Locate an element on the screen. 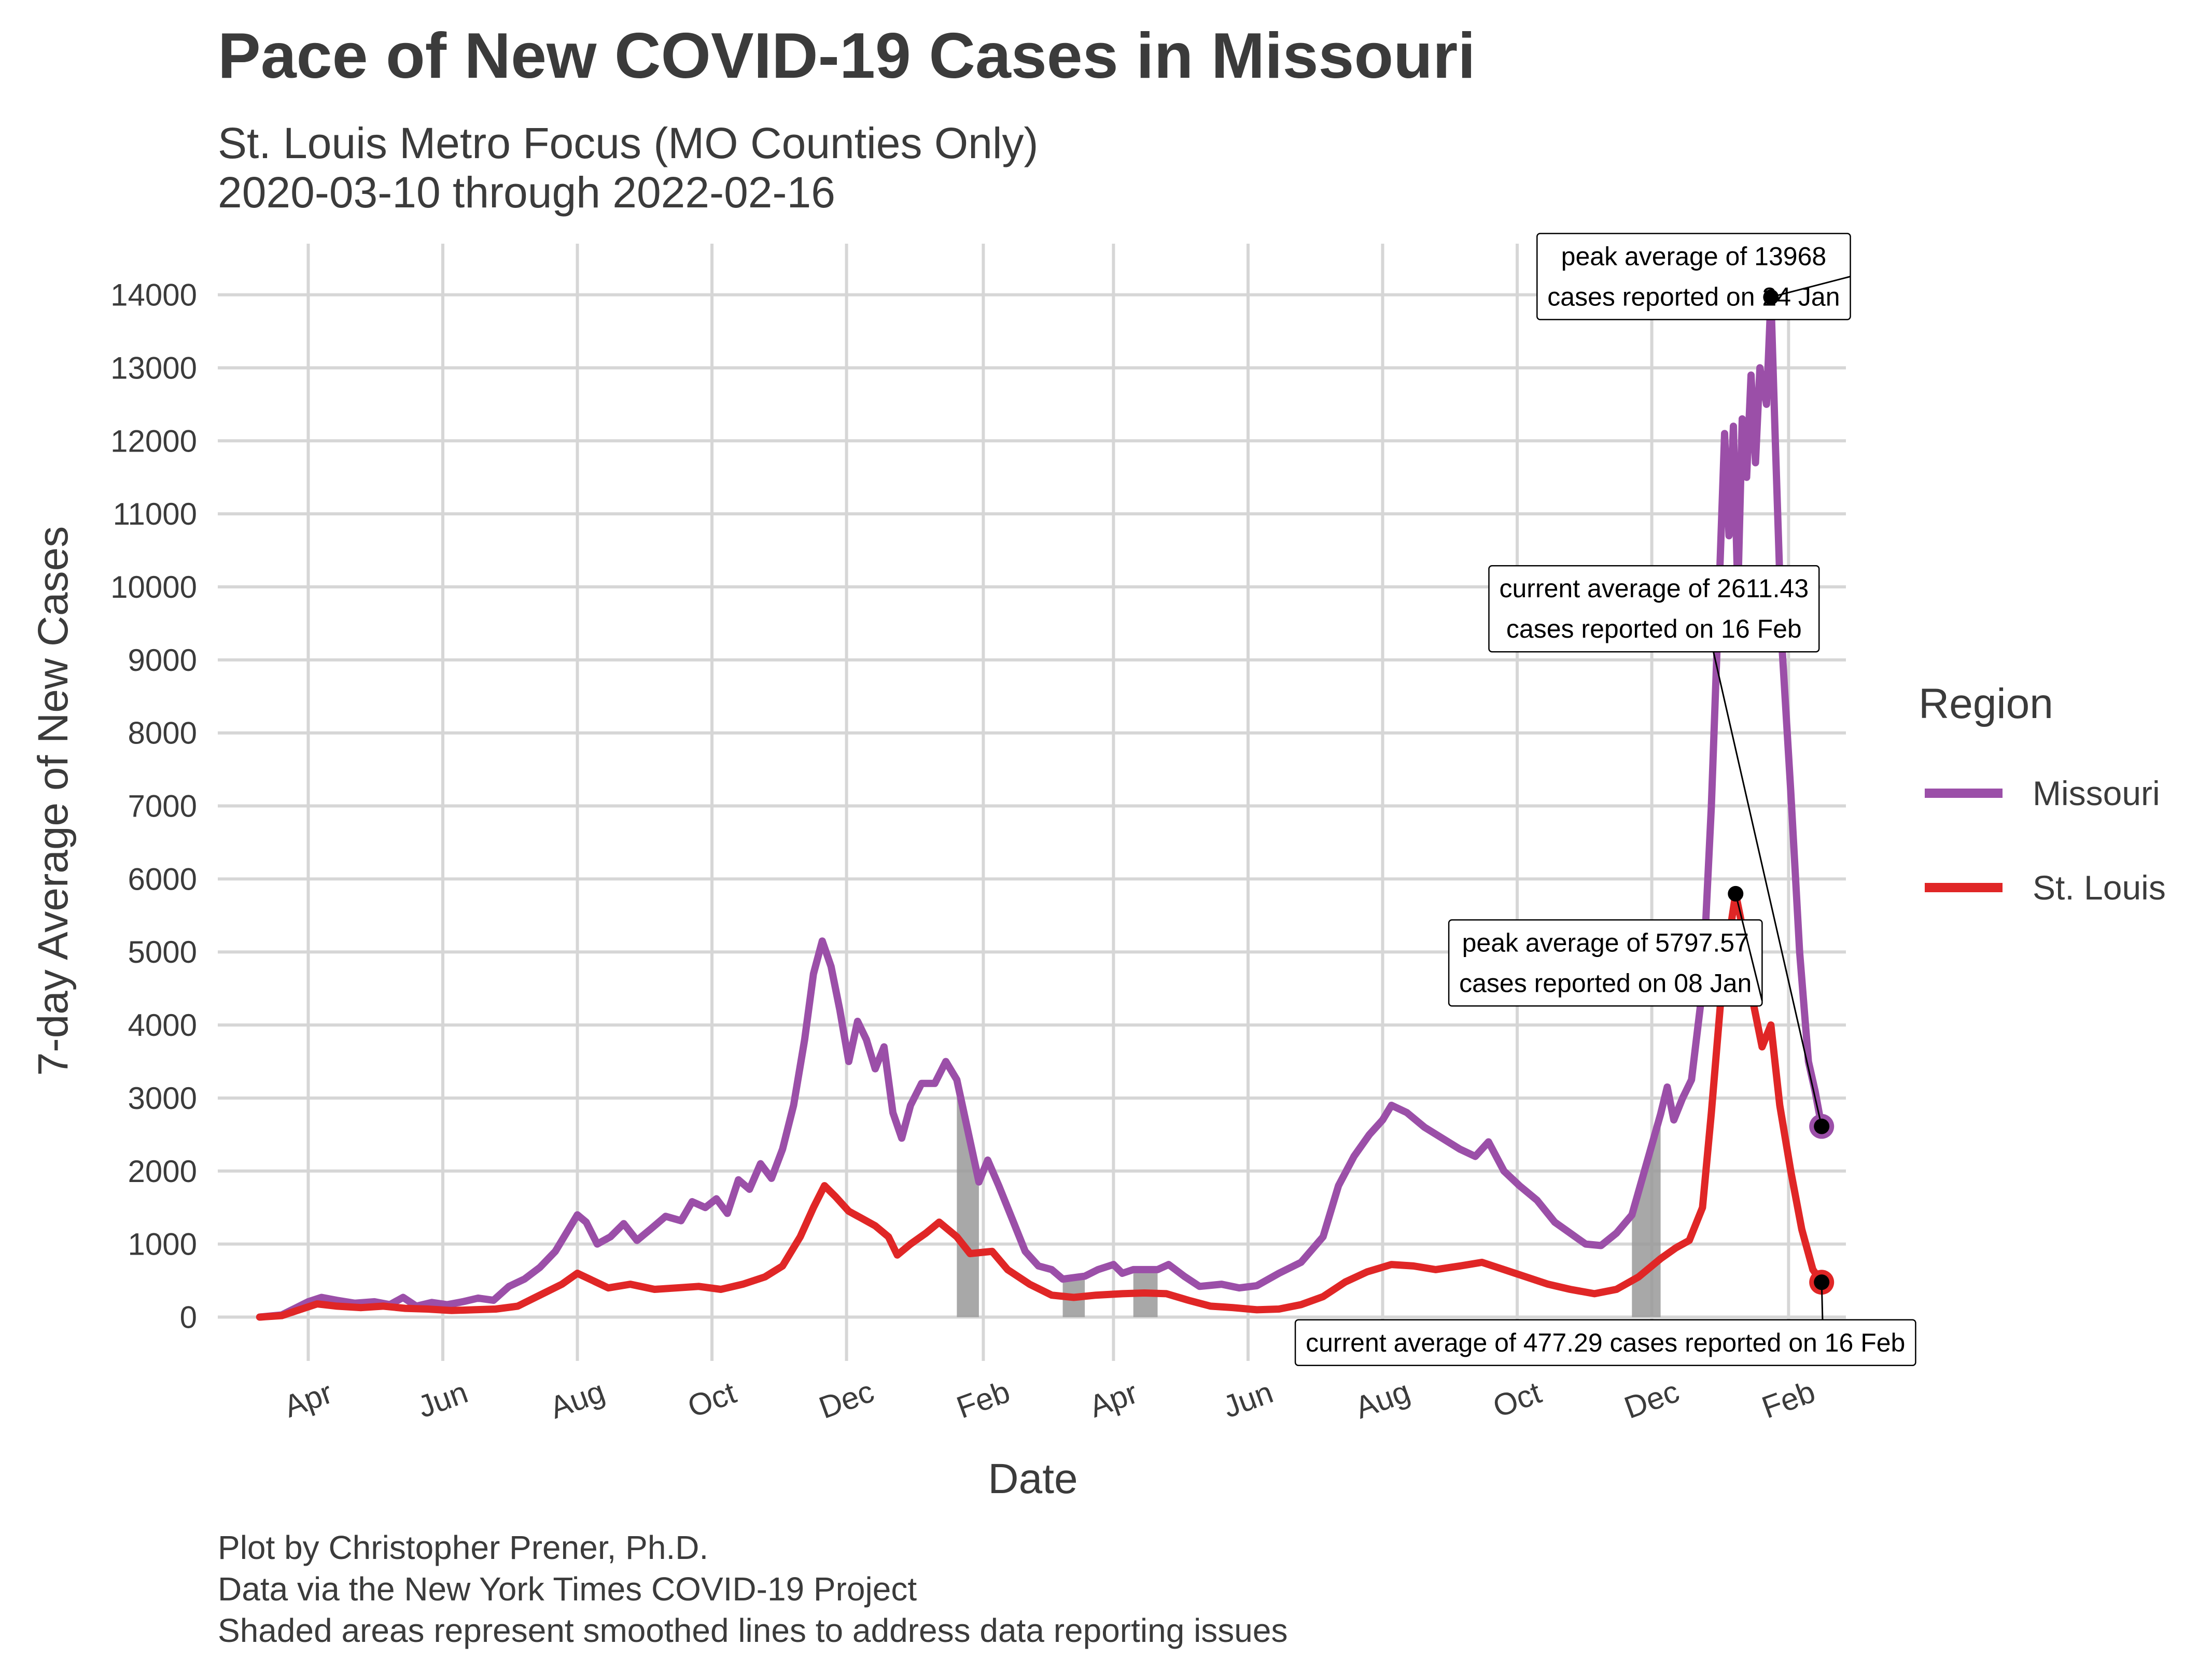 The image size is (2212, 1659). y-tick-label: 8000 is located at coordinates (162, 733).